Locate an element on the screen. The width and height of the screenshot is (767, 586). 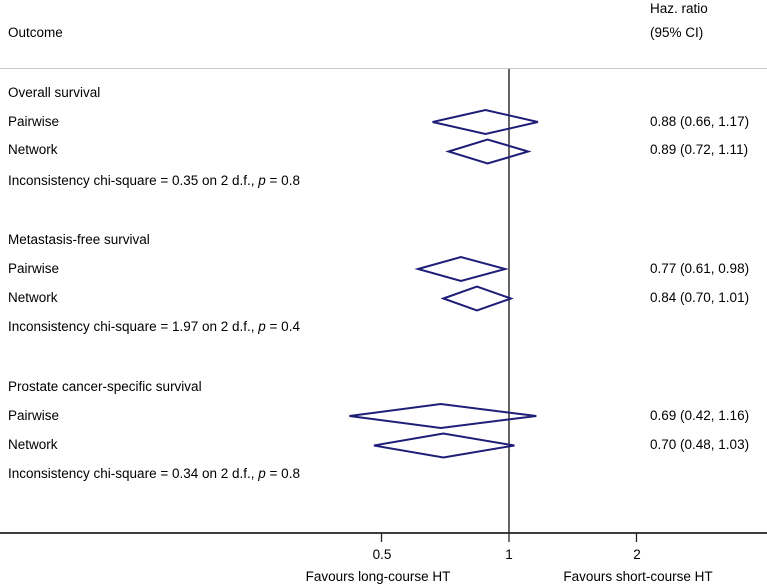
group-title-metastasis-free-survival: Metastasis-free survival is located at coordinates (79, 239).